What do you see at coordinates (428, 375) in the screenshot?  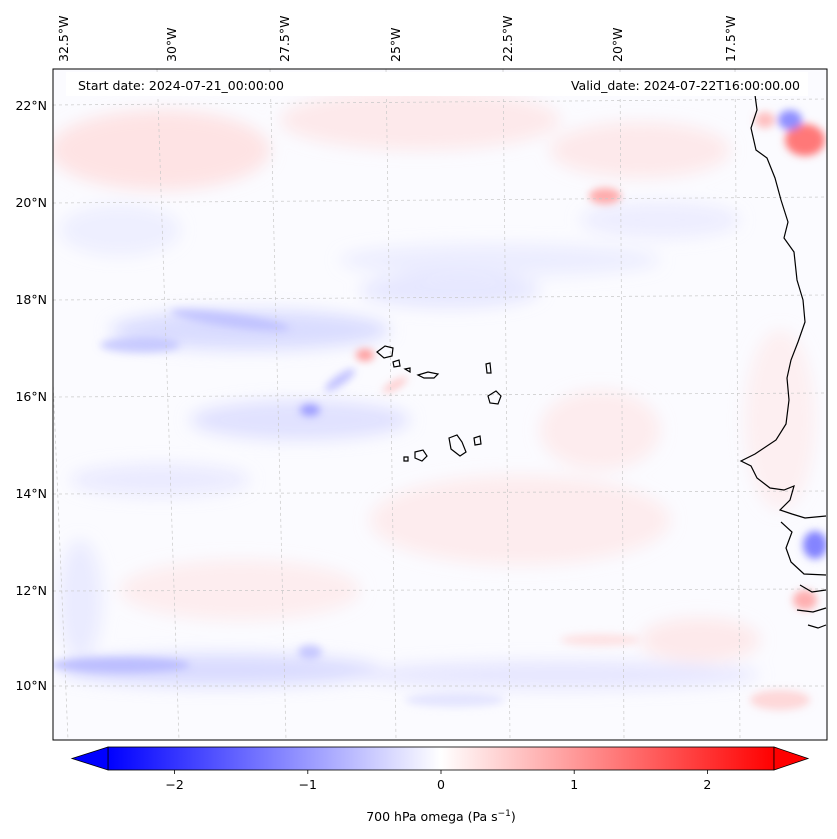 I see `cape-verde-sao-nicolau` at bounding box center [428, 375].